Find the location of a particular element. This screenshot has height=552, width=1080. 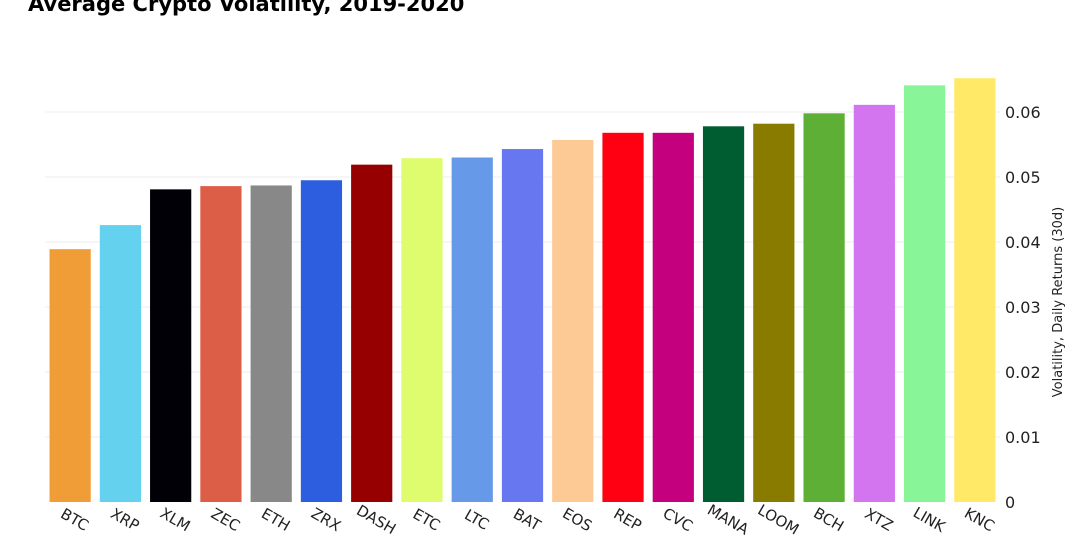

bar-eos is located at coordinates (573, 320).